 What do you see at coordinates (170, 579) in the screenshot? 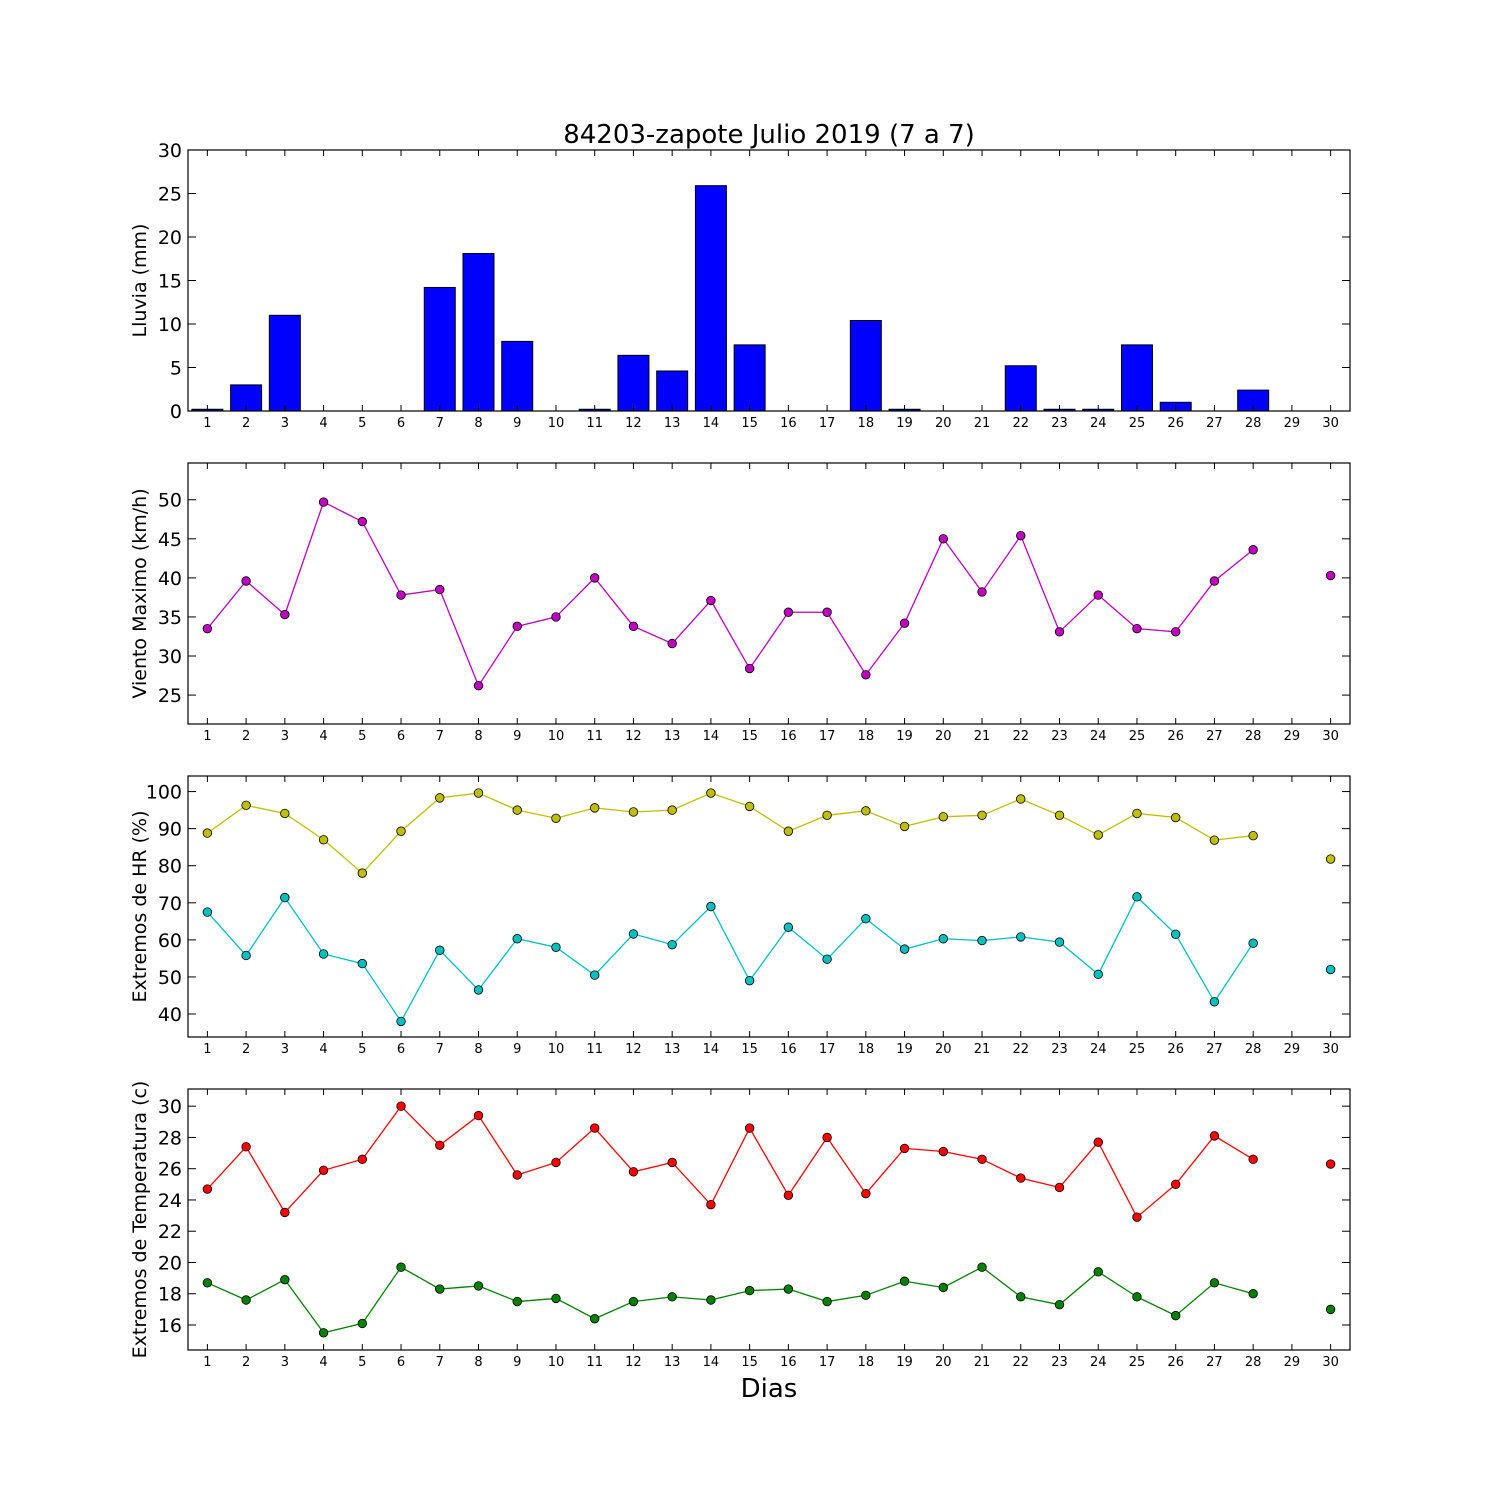
I see `y-tick-label: 40` at bounding box center [170, 579].